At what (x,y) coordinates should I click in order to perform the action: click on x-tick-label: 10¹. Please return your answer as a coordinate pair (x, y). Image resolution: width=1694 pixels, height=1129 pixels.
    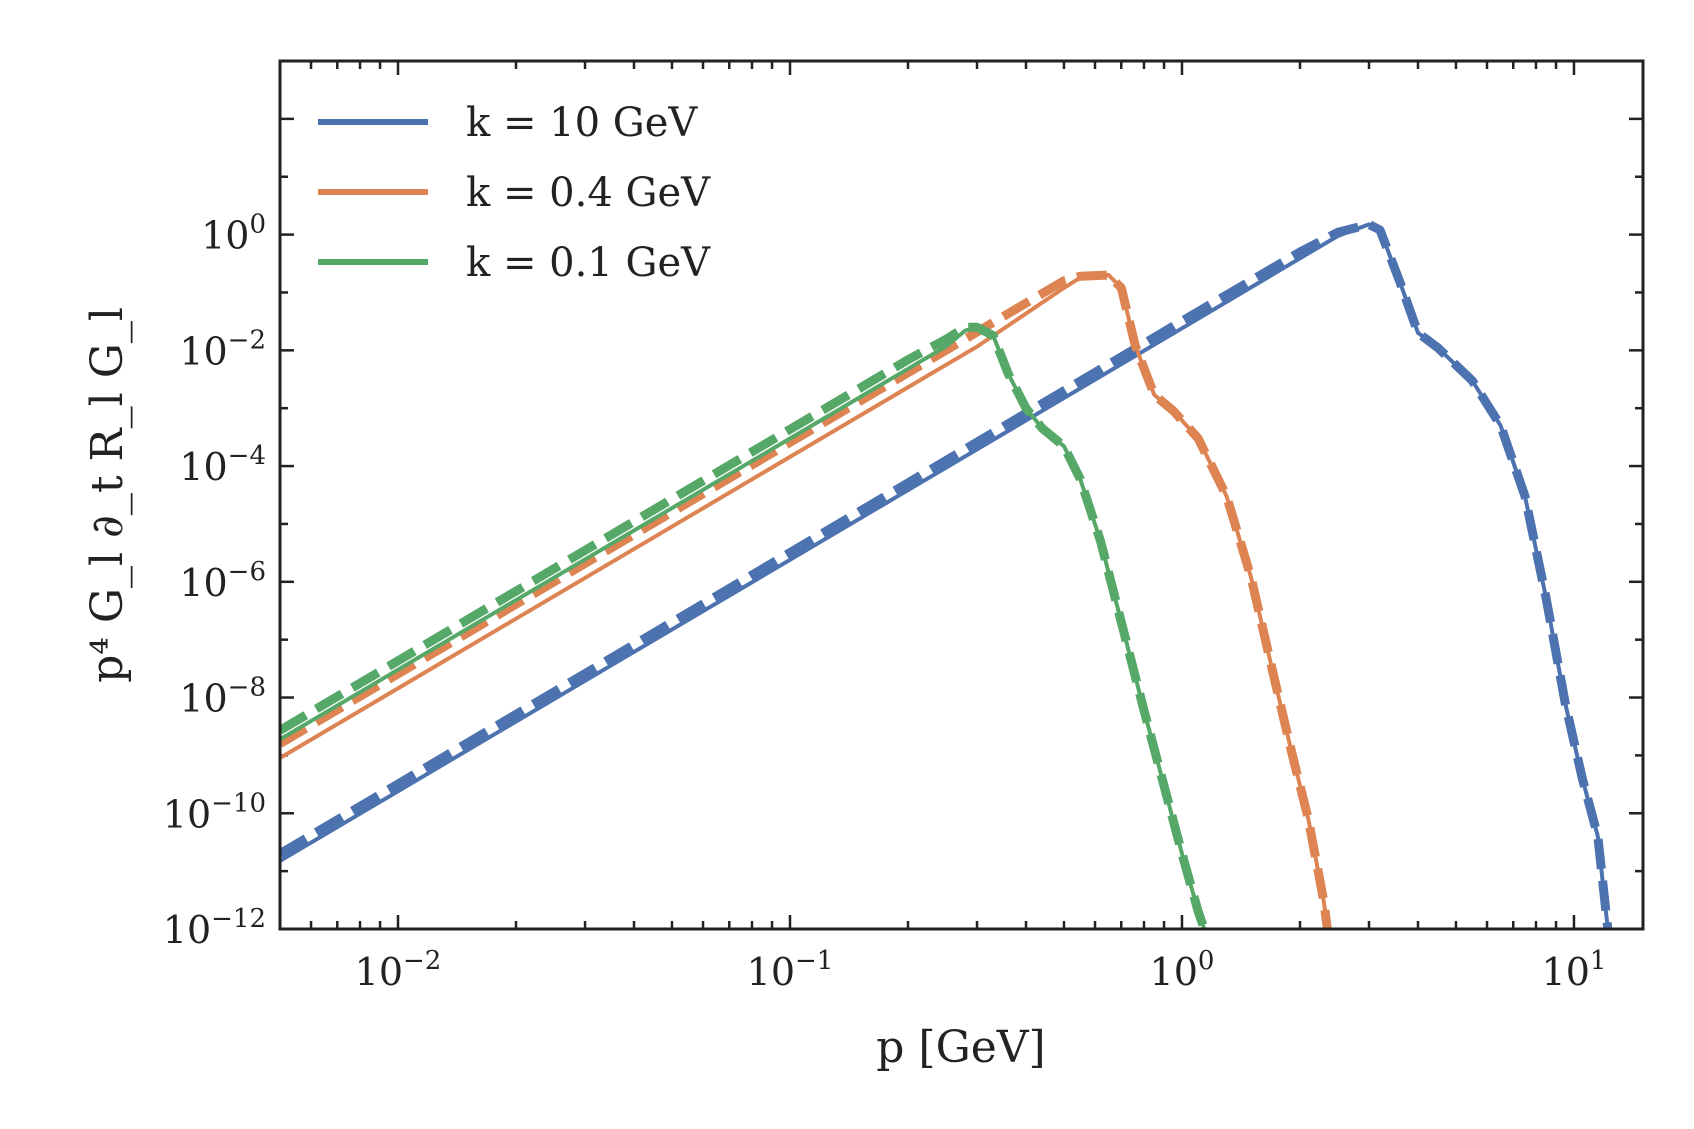
    Looking at the image, I should click on (1574, 970).